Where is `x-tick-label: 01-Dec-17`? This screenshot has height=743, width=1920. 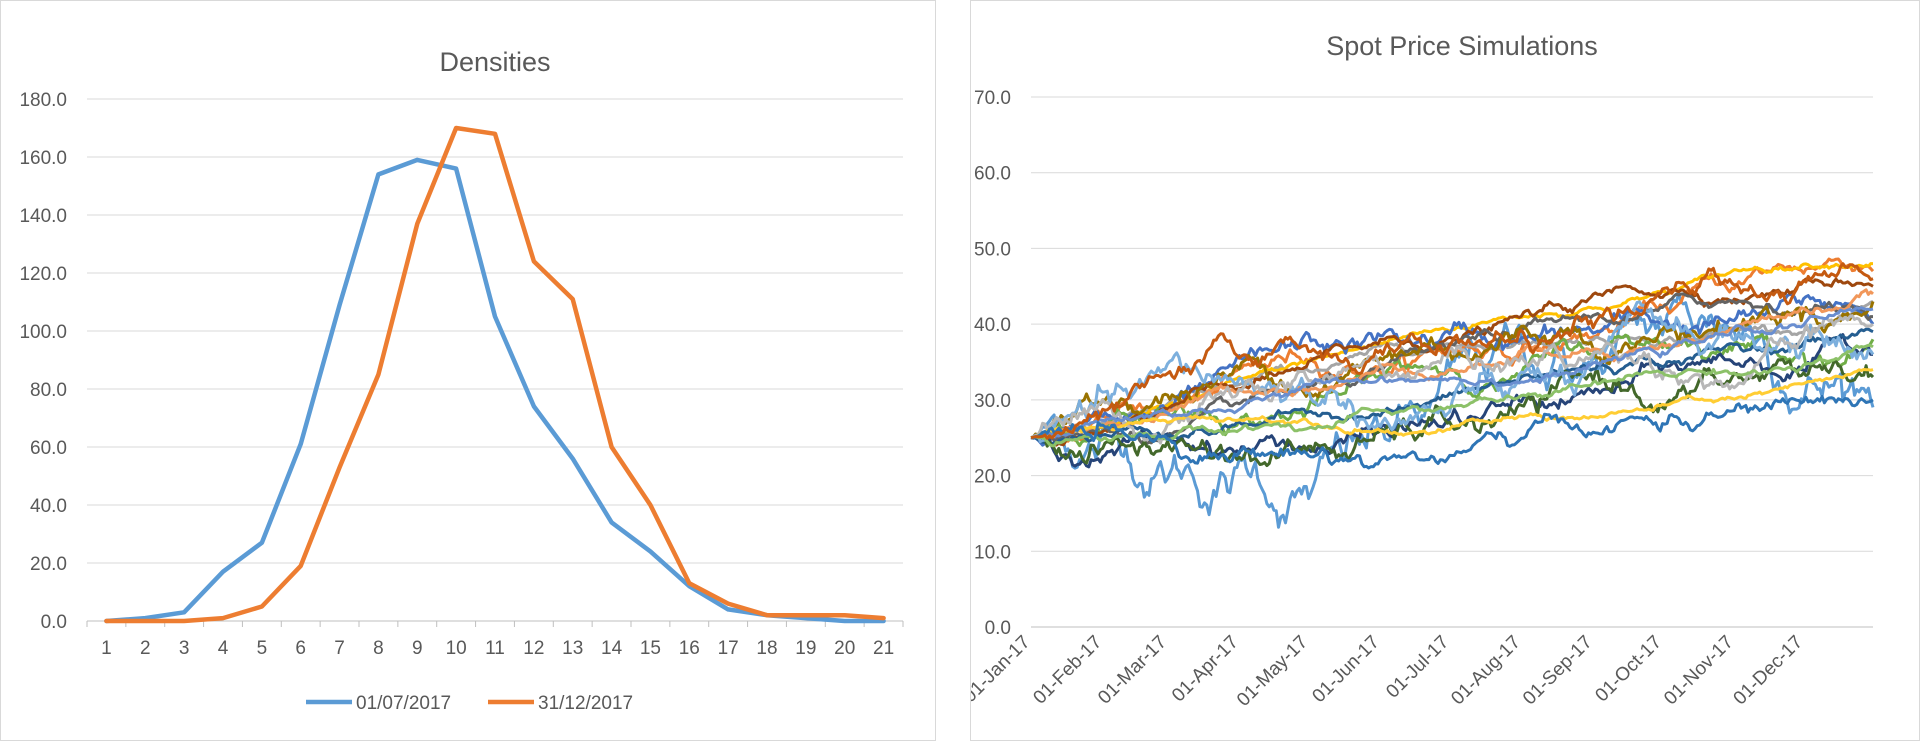 x-tick-label: 01-Dec-17 is located at coordinates (1769, 671).